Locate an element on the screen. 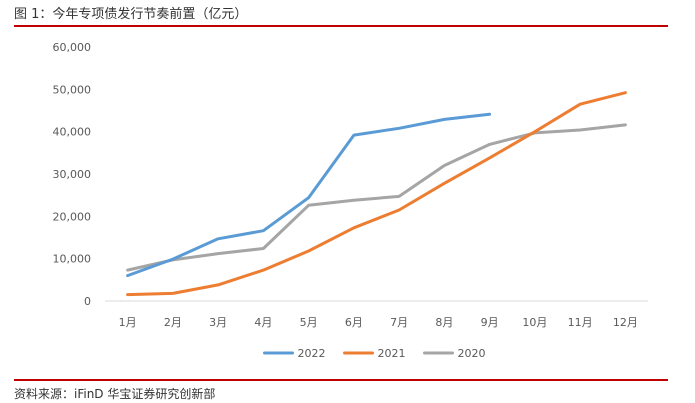 This screenshot has height=403, width=695. legend-label-2021: 2021 is located at coordinates (392, 353).